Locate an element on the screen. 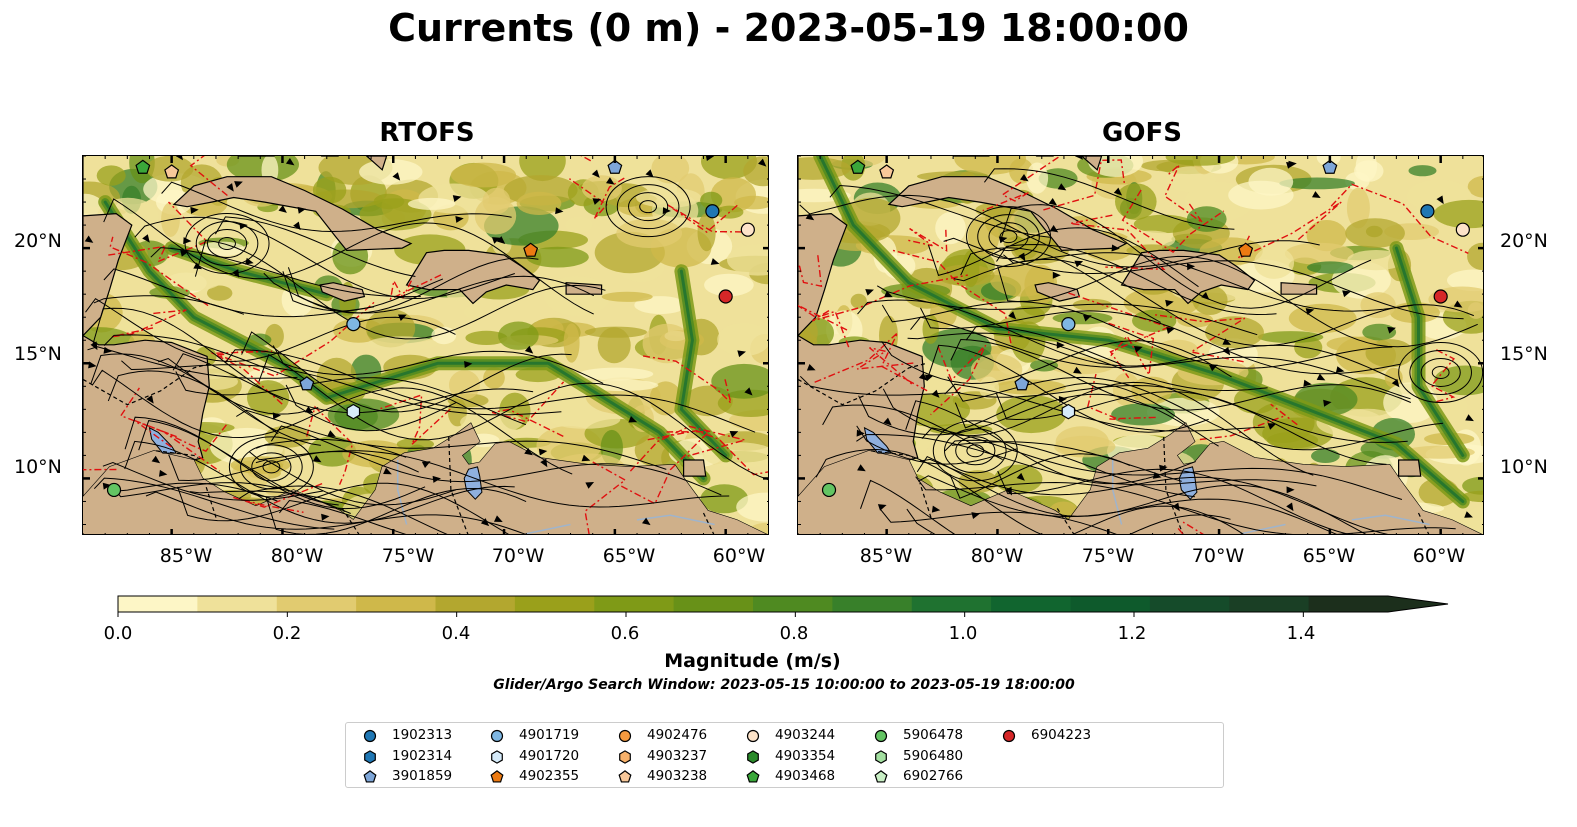 Image resolution: width=1577 pixels, height=827 pixels. legend-label: 1902313 is located at coordinates (422, 735).